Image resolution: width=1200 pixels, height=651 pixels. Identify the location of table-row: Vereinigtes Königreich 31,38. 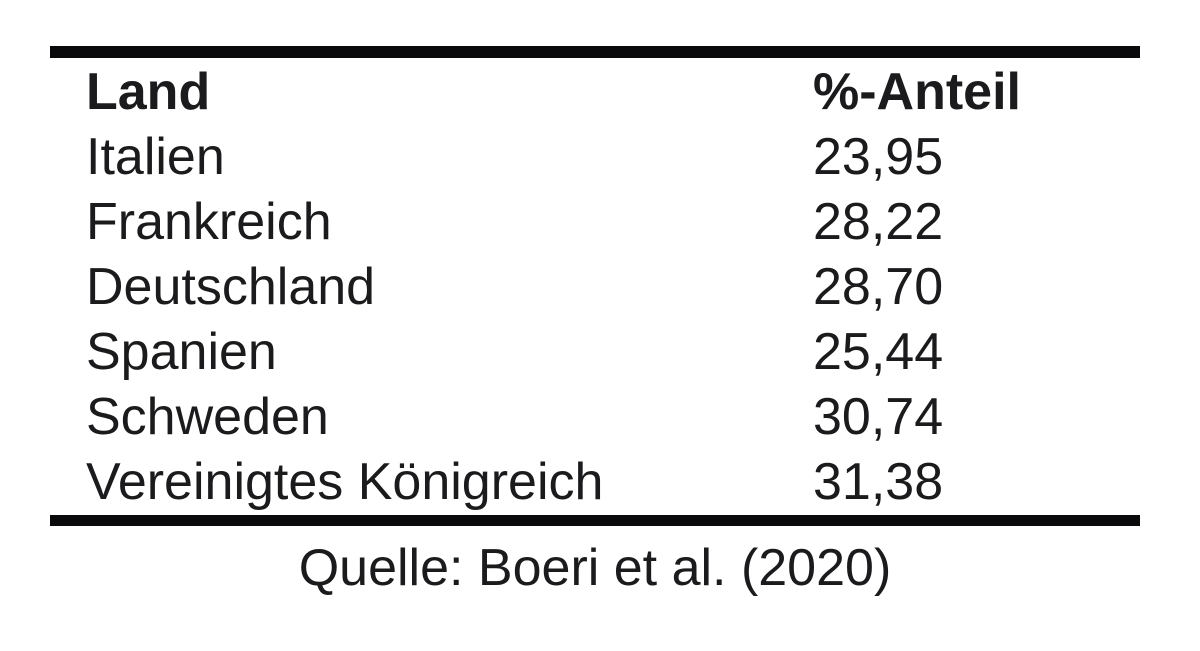
(613, 482).